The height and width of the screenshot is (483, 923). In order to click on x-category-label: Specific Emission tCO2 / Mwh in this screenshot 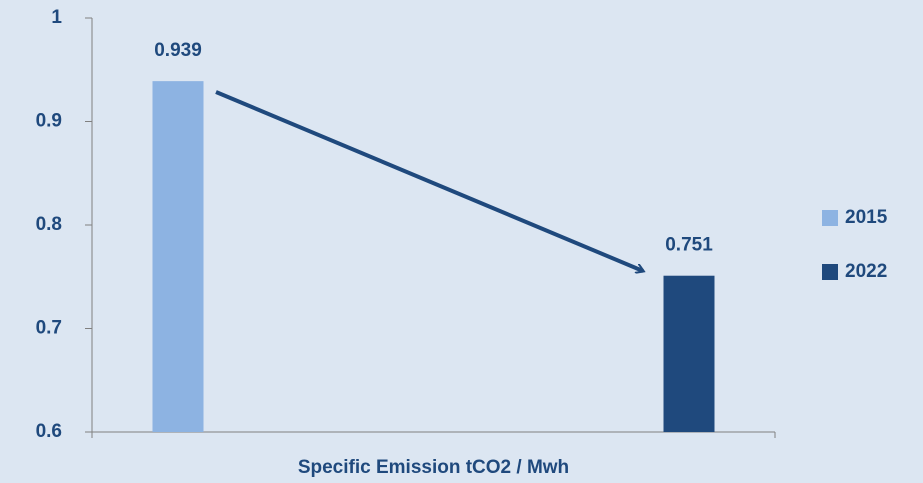, I will do `click(433, 467)`.